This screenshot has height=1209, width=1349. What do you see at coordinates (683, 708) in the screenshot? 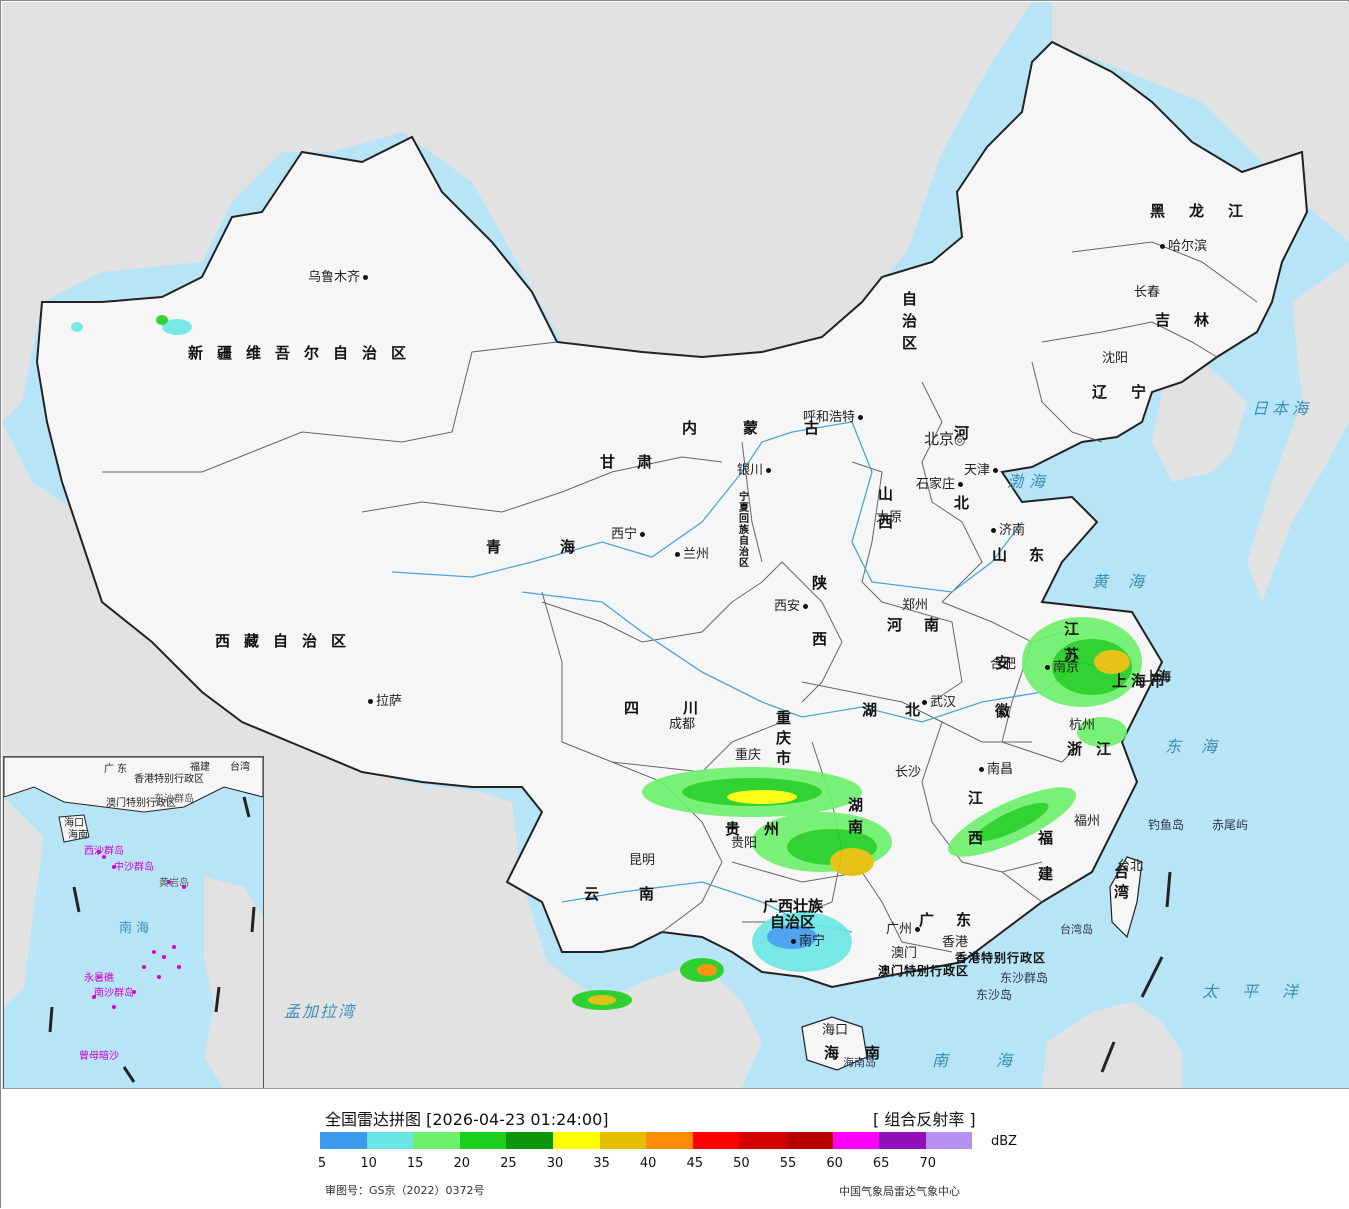
I see `label-sichuan: 四川` at bounding box center [683, 708].